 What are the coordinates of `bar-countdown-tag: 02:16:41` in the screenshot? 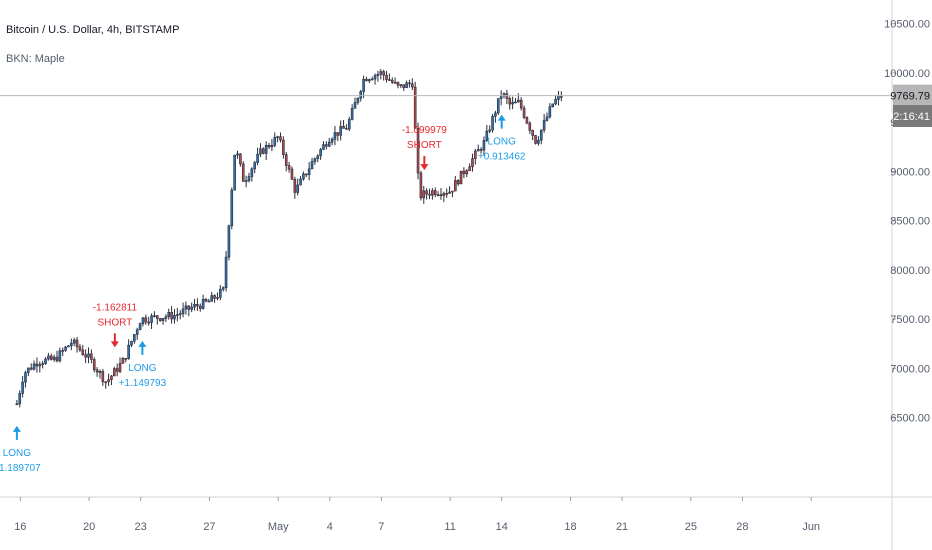 It's located at (909, 116).